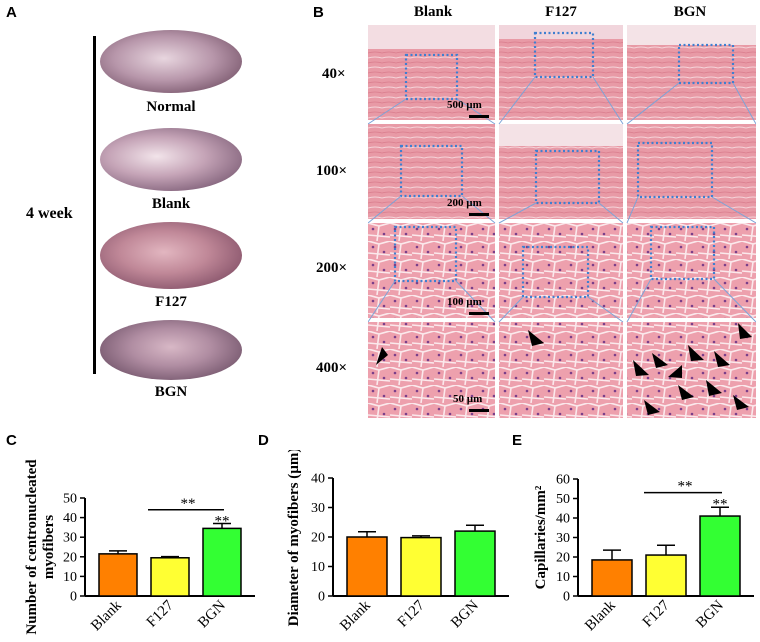 The height and width of the screenshot is (642, 760). What do you see at coordinates (171, 107) in the screenshot?
I see `sample-label-normal: Normal` at bounding box center [171, 107].